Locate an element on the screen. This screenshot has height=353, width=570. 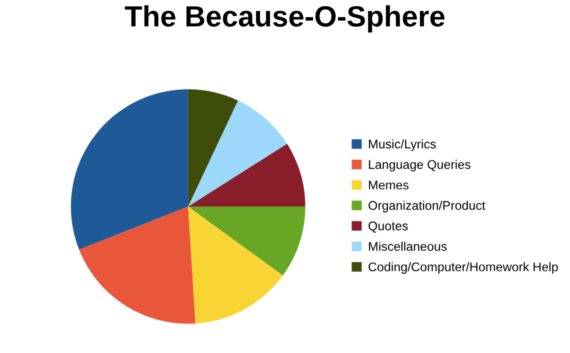
legend-label: Quotes is located at coordinates (388, 227).